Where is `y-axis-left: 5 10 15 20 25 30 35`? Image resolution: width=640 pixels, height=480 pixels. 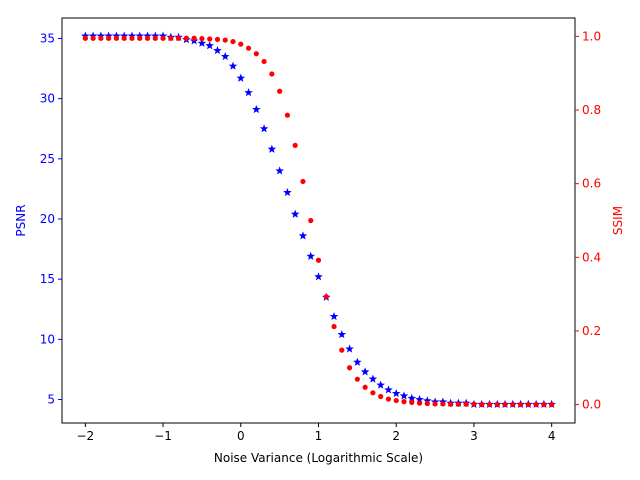 y-axis-left: 5 10 15 20 25 30 35 is located at coordinates (51, 219).